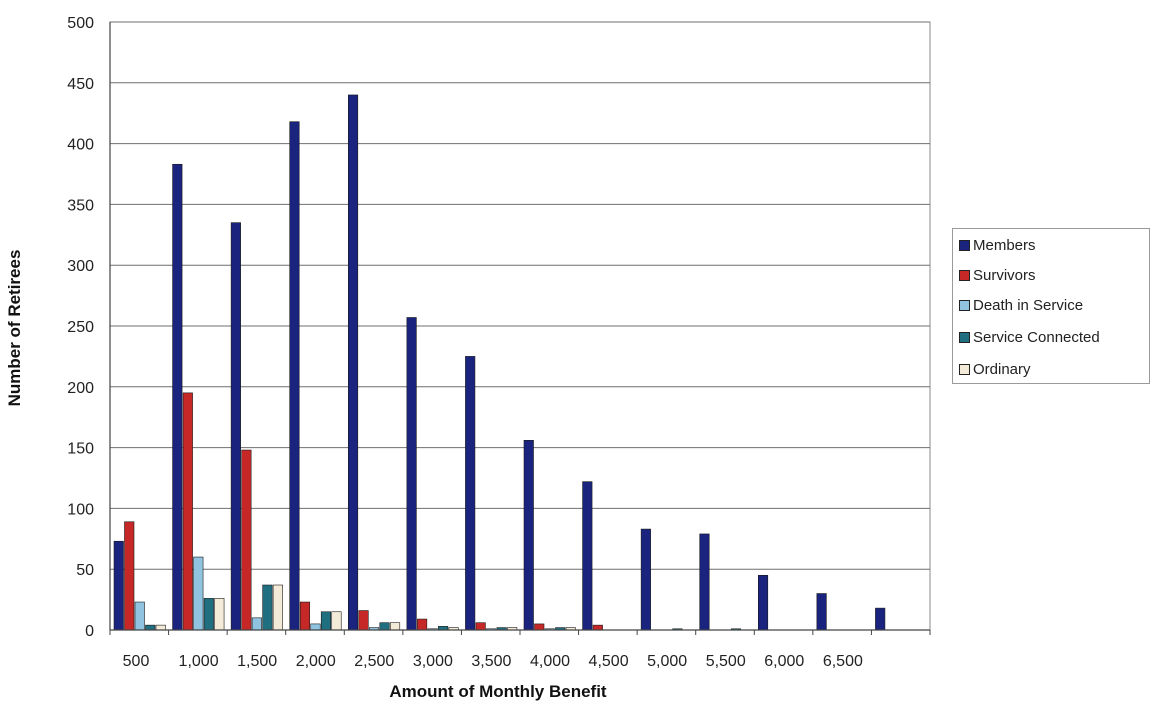 This screenshot has height=709, width=1152. I want to click on legend-item-members: Members, so click(997, 245).